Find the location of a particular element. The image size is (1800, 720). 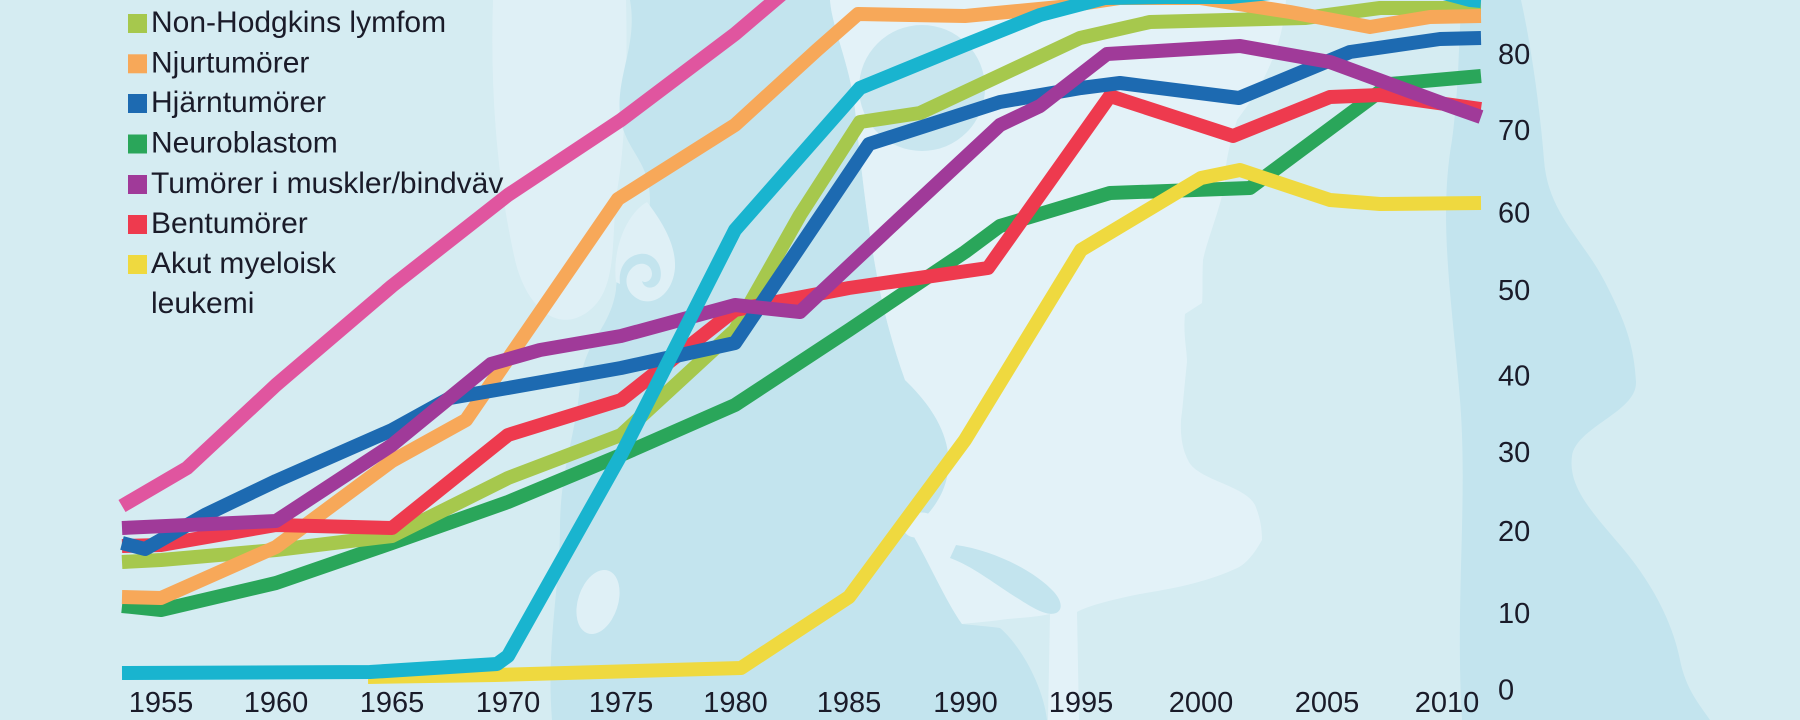

svg-text: 1965 is located at coordinates (392, 703).